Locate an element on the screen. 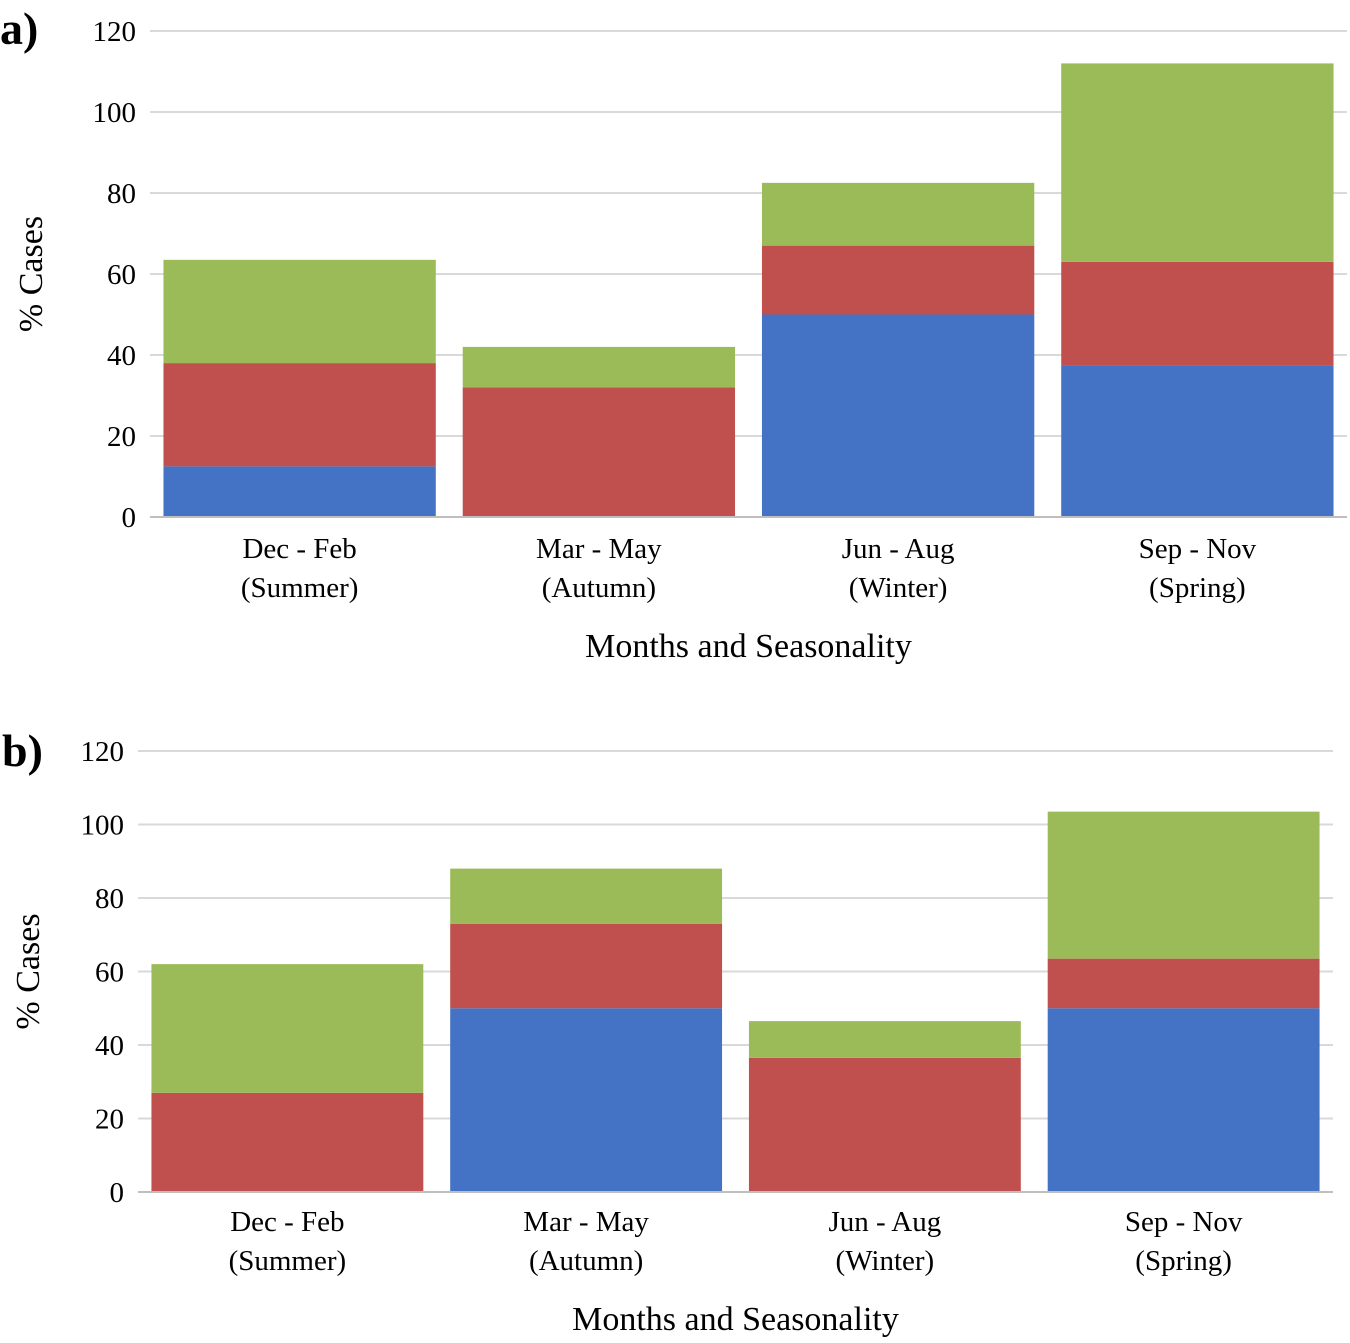  panel-label: b) is located at coordinates (22, 750).